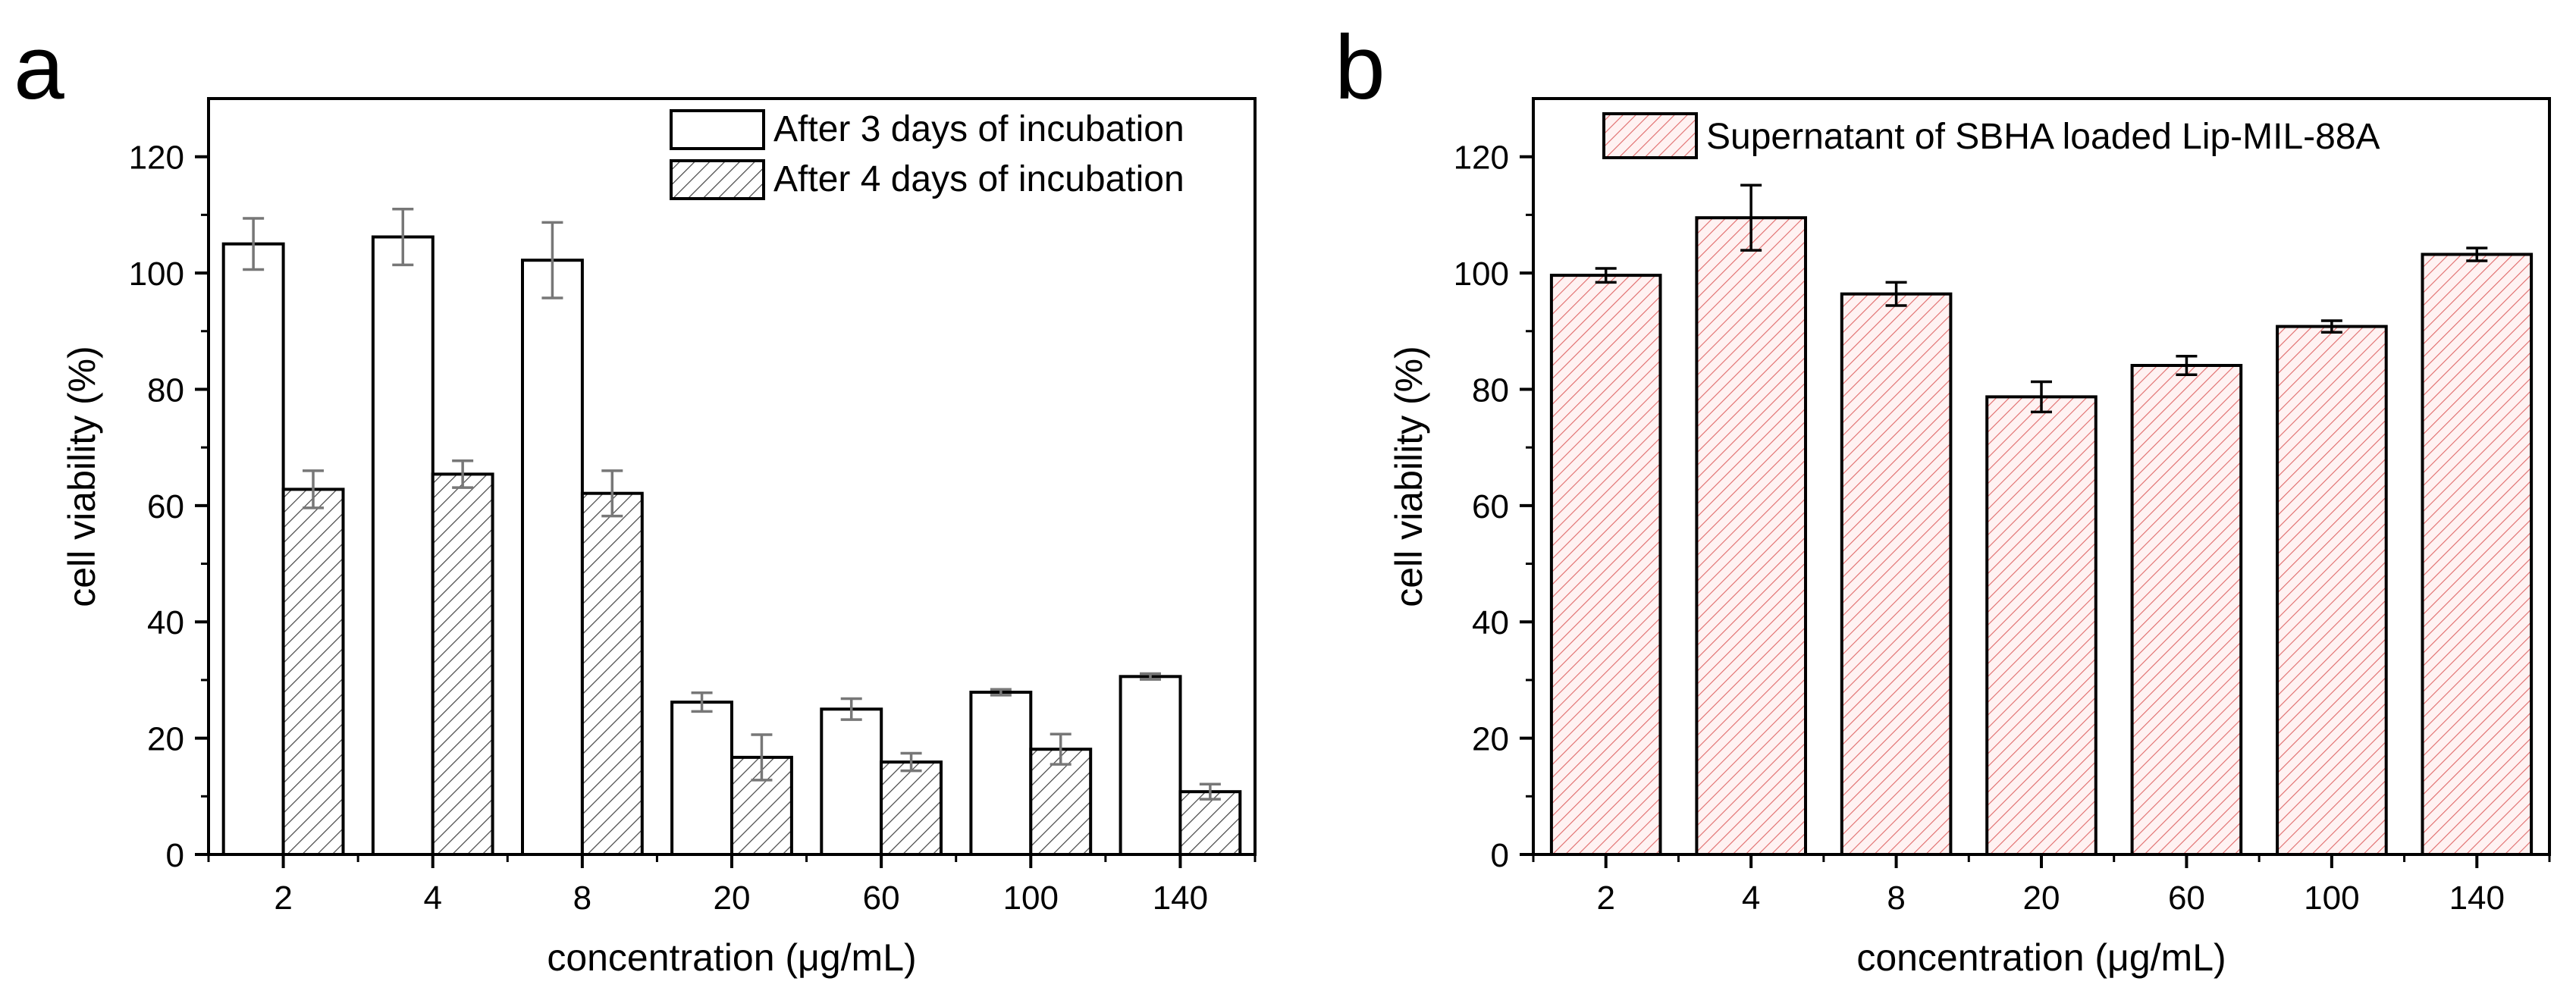 This screenshot has width=2576, height=997. What do you see at coordinates (978, 179) in the screenshot?
I see `legend-label: After 4 days of incubation` at bounding box center [978, 179].